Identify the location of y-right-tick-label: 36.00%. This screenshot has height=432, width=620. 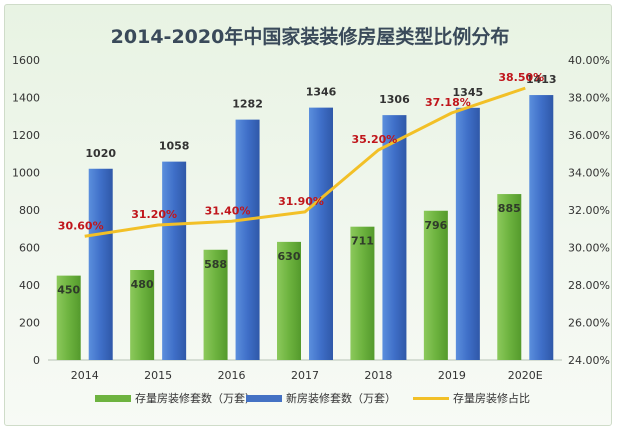
(589, 135).